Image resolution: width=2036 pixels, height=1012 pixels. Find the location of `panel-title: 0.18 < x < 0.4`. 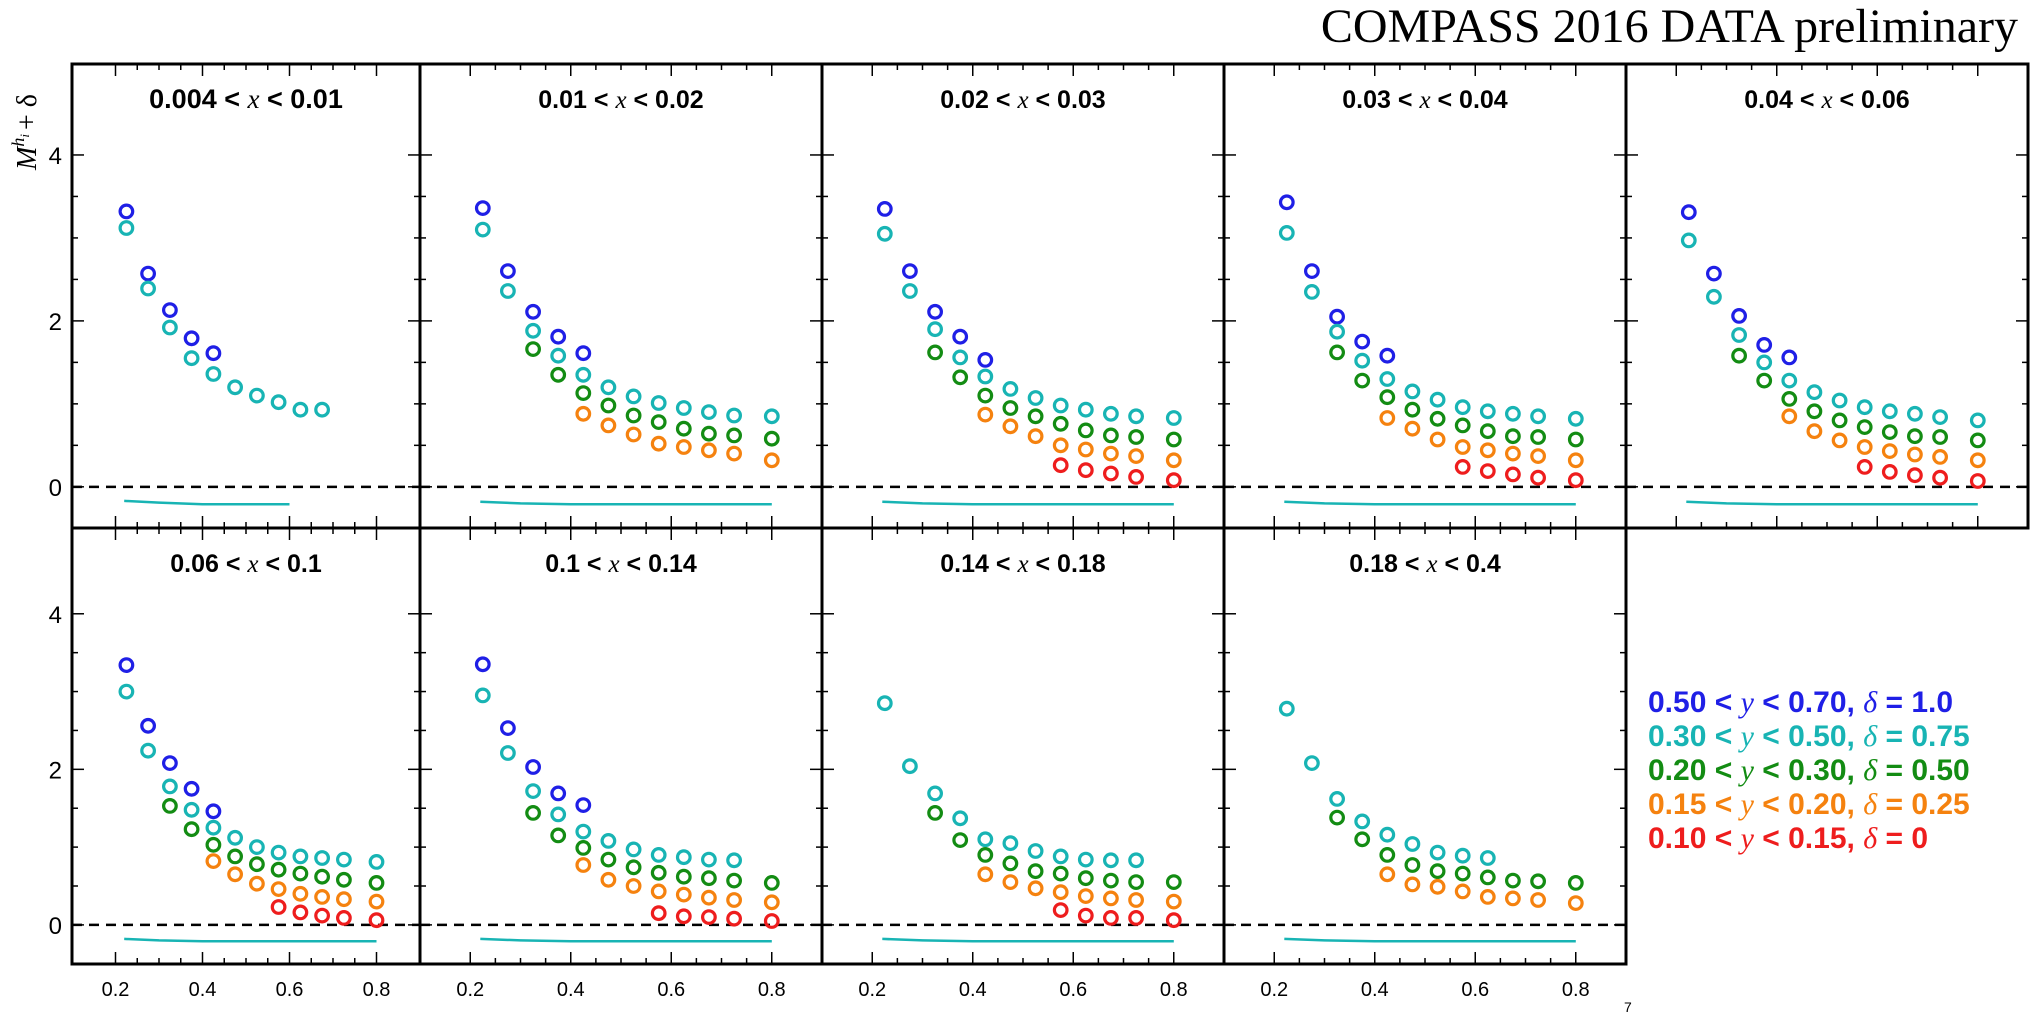

panel-title: 0.18 < x < 0.4 is located at coordinates (1425, 564).